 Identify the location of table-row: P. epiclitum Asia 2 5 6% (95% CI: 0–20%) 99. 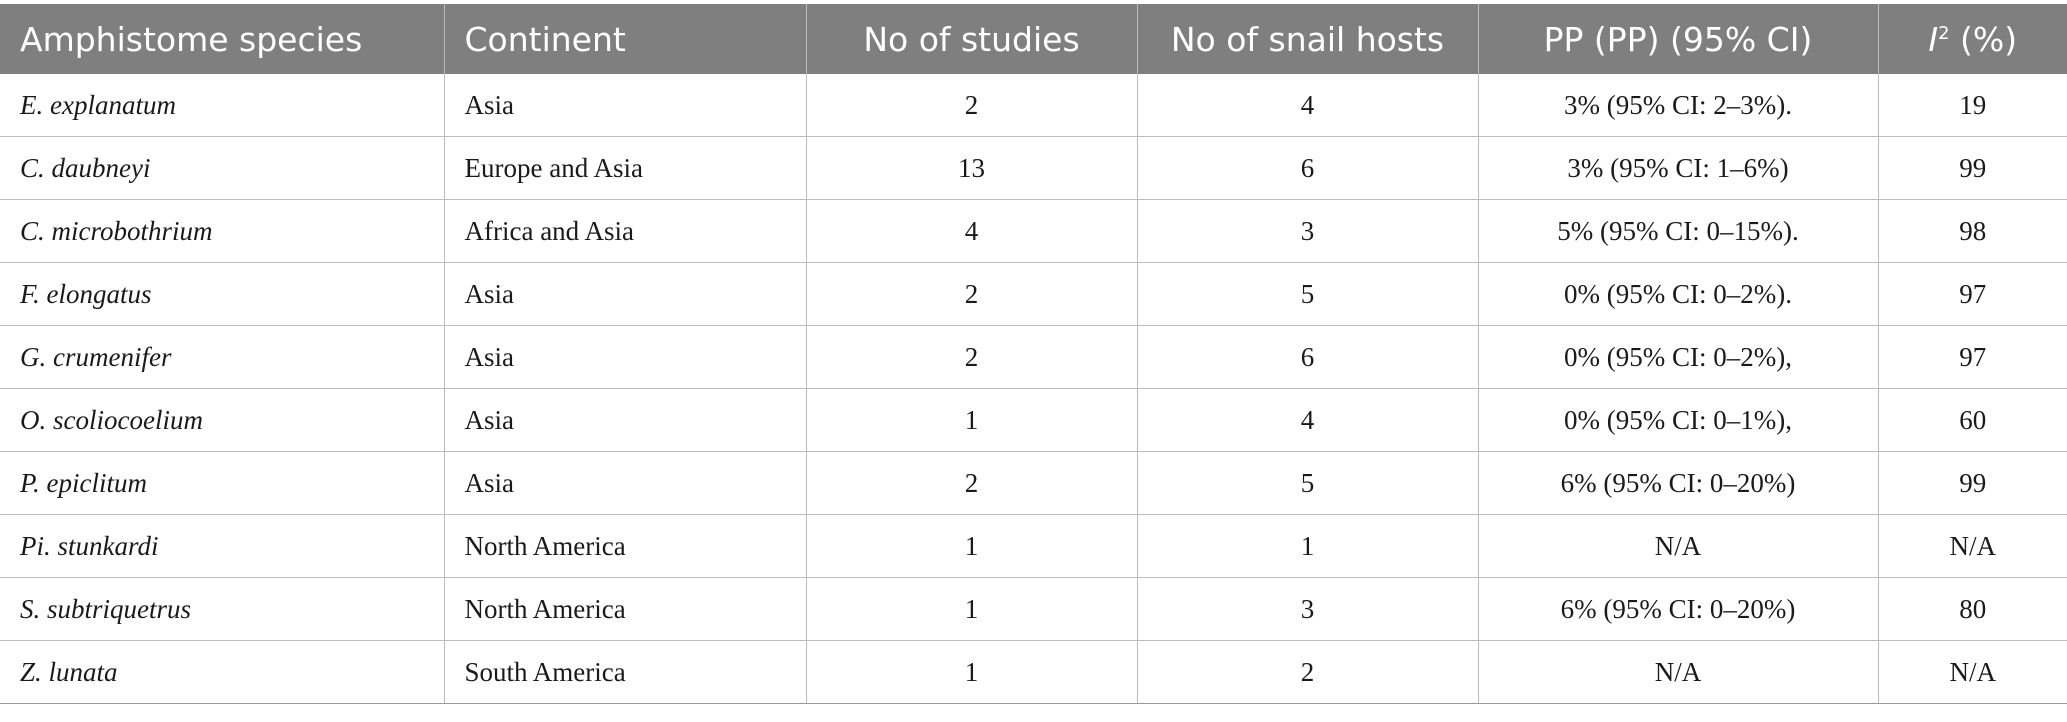
(1033, 483).